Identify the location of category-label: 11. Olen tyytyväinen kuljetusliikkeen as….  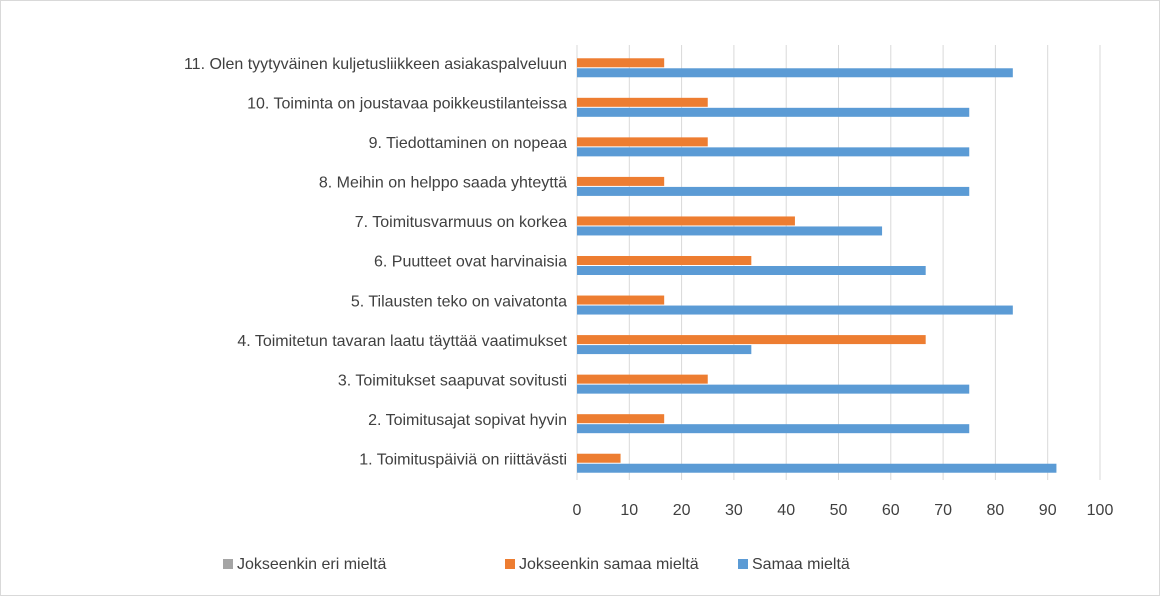
(375, 64).